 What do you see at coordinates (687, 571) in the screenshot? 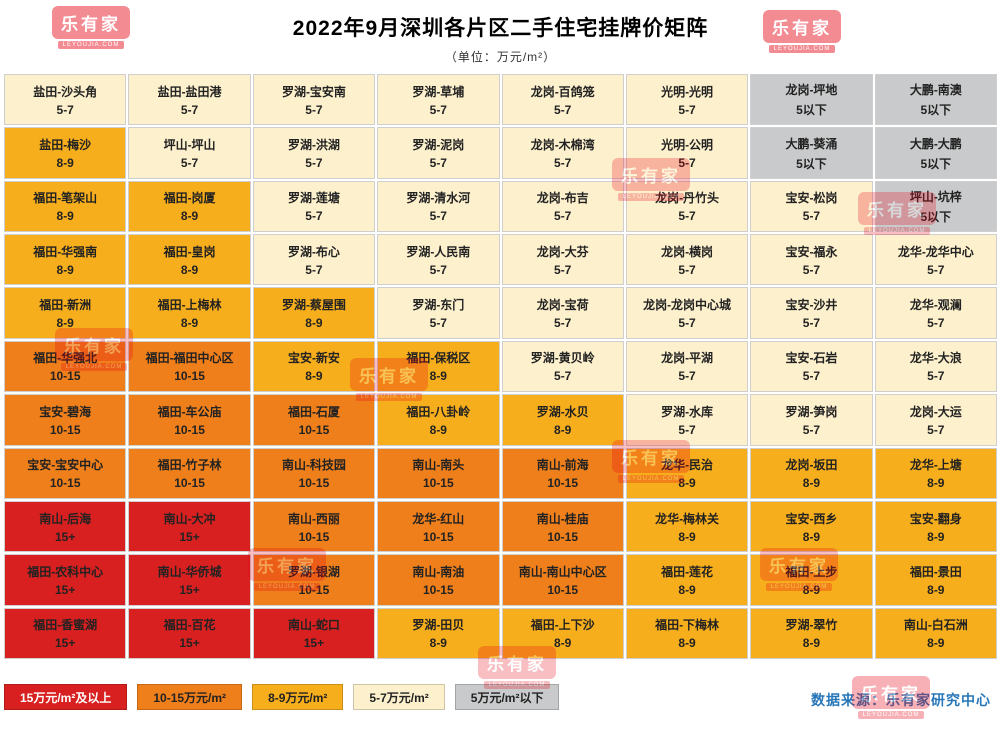
I see `cell-area-label: 福田-莲花` at bounding box center [687, 571].